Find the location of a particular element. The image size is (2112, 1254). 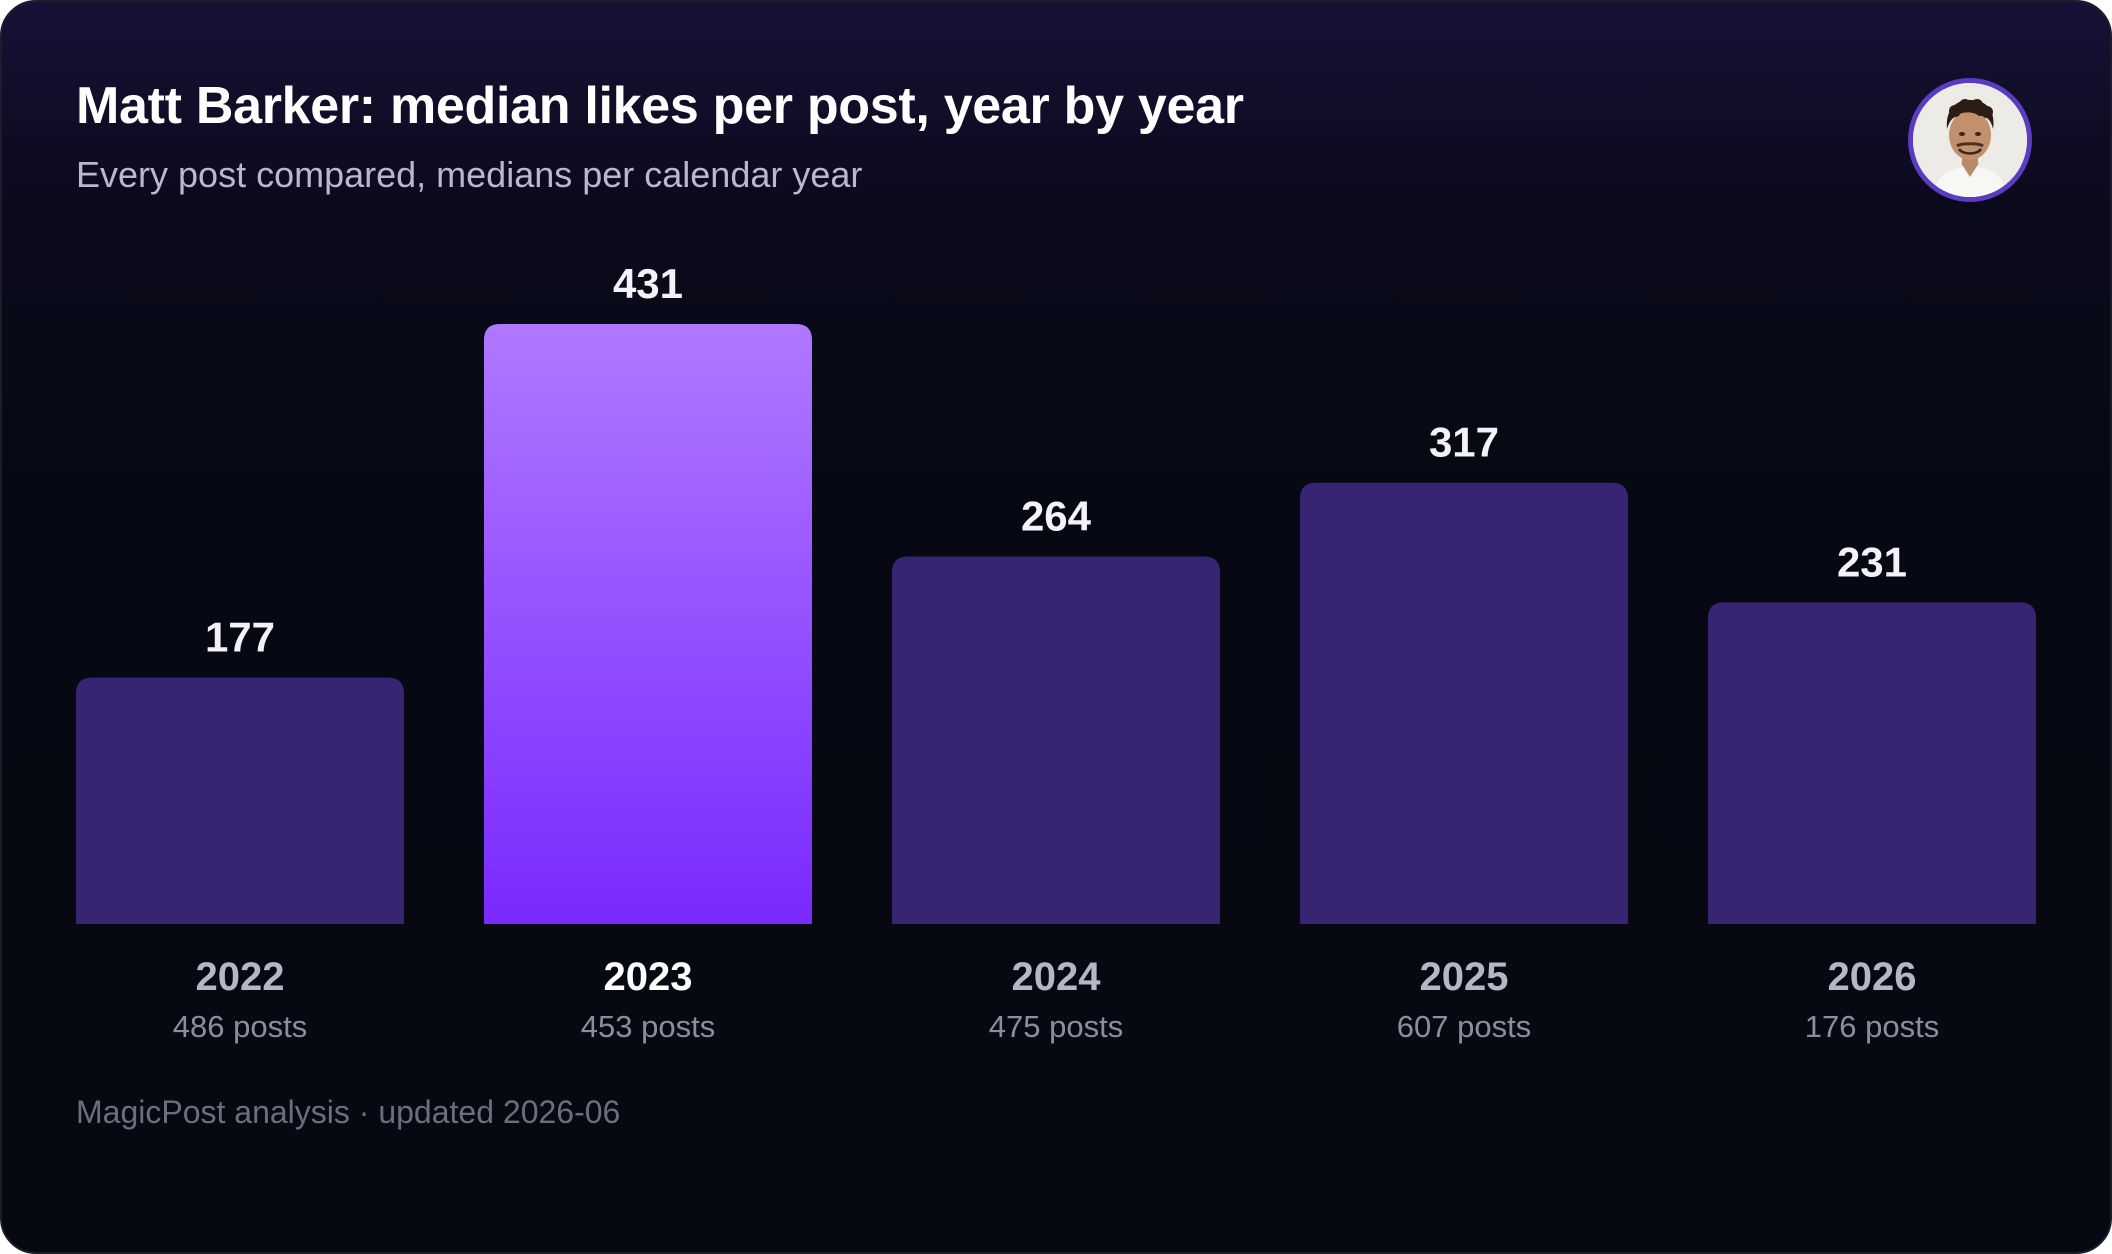

bar-2024 is located at coordinates (1056, 740).